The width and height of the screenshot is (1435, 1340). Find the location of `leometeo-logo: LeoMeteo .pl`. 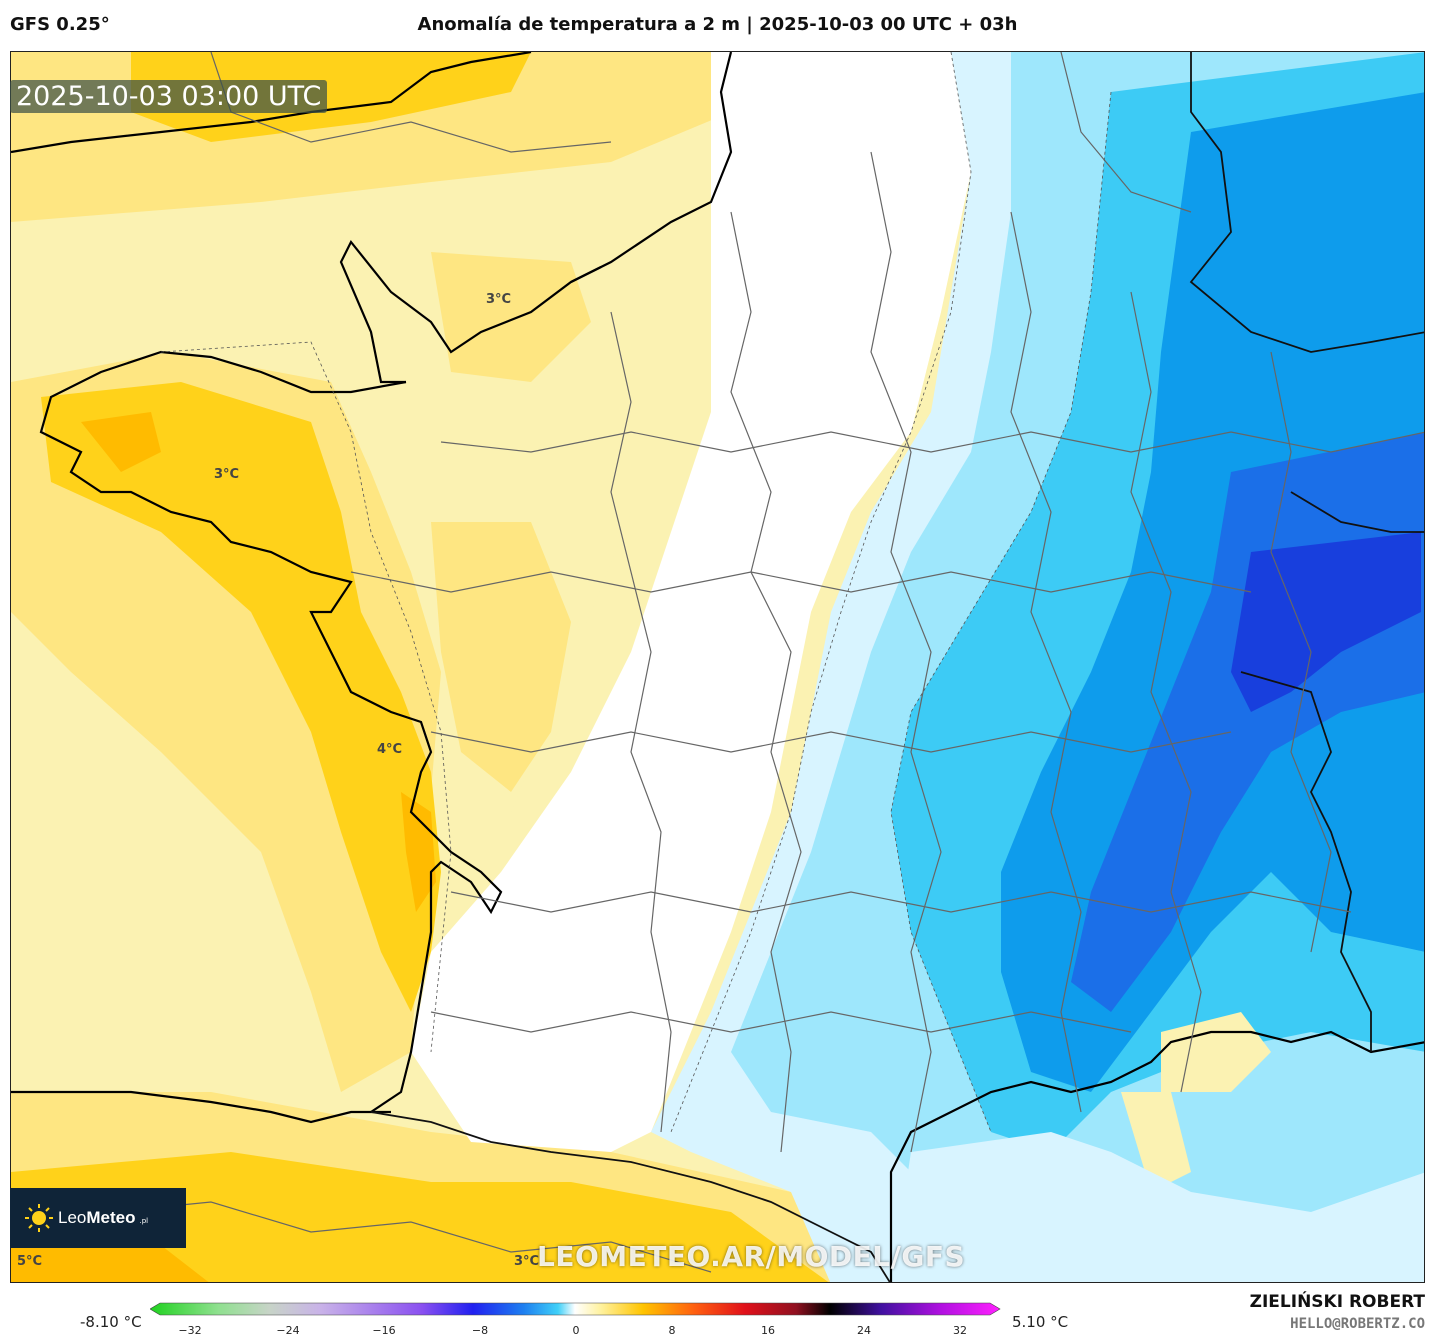

leometeo-logo: LeoMeteo .pl is located at coordinates (98, 1218).